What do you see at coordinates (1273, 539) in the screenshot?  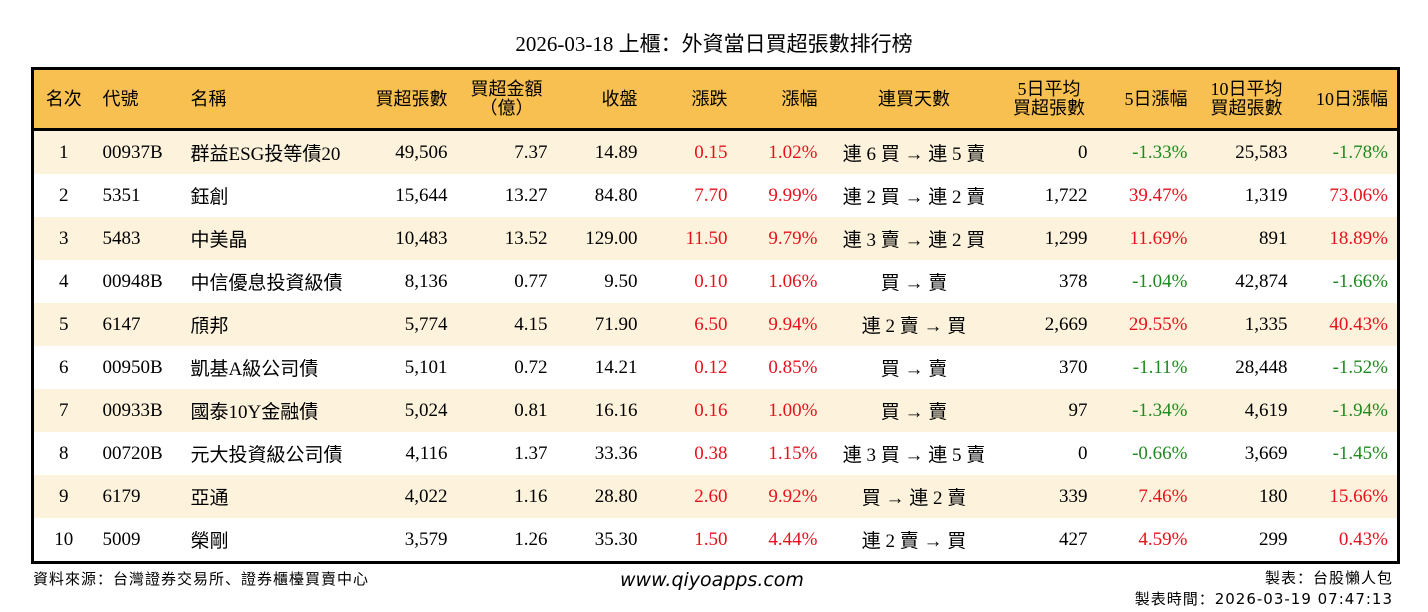 I see `cell-avg10-lots: 299` at bounding box center [1273, 539].